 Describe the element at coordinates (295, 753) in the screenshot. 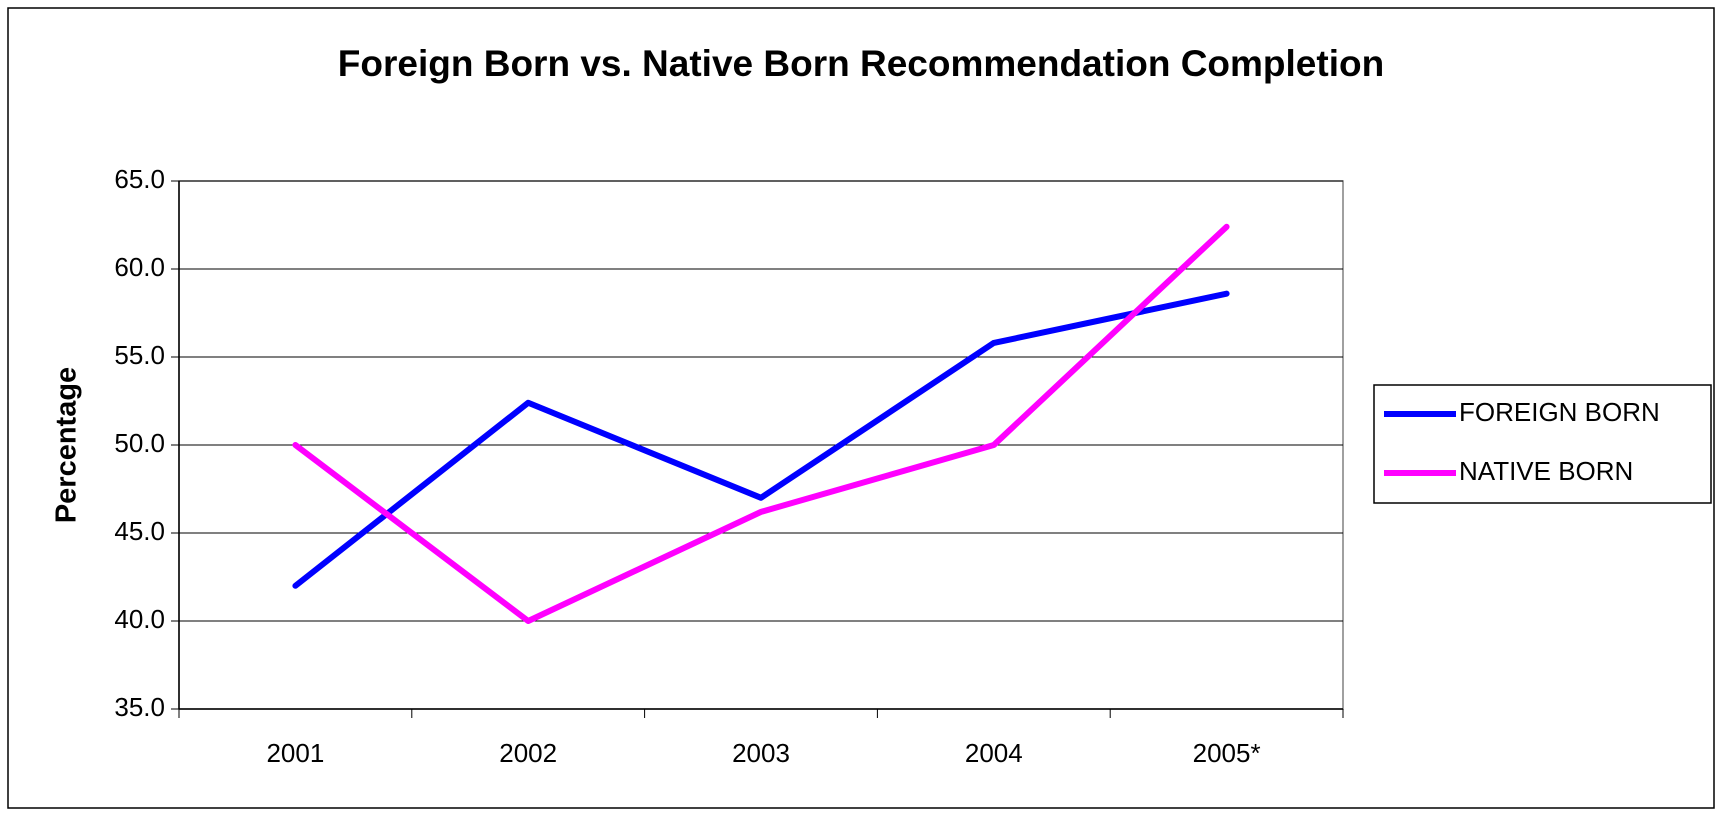

I see `x-tick-label: 2001` at that location.